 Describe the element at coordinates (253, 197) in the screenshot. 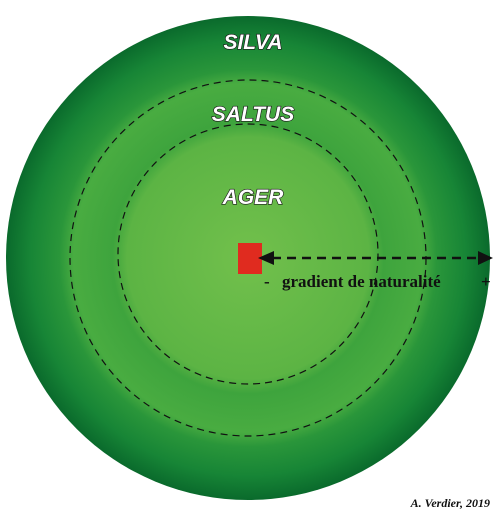

I see `zone-label: AGER` at that location.